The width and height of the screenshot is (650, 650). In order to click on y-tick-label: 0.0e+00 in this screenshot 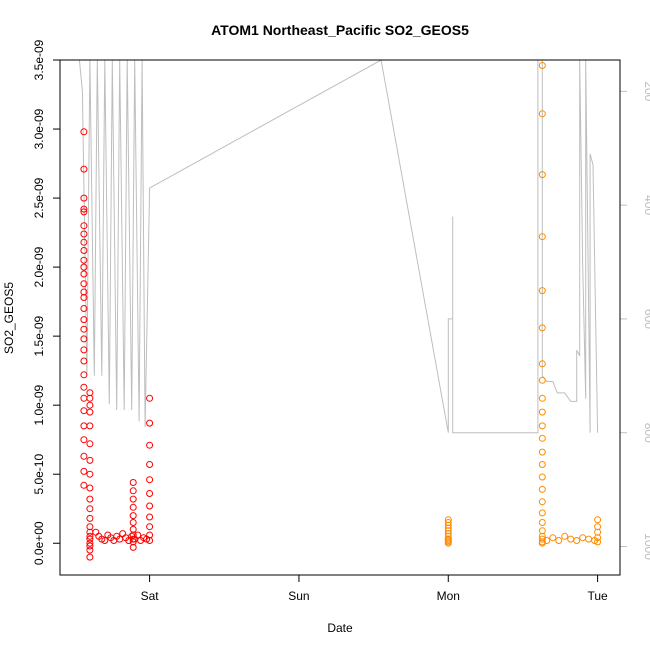, I will do `click(39, 543)`.